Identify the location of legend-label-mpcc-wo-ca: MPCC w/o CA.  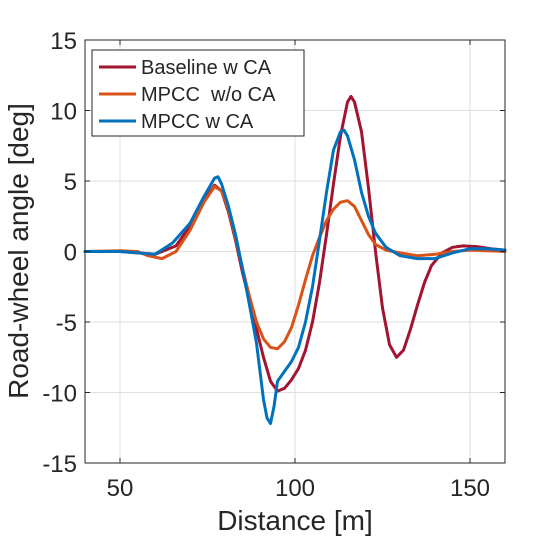
(208, 95).